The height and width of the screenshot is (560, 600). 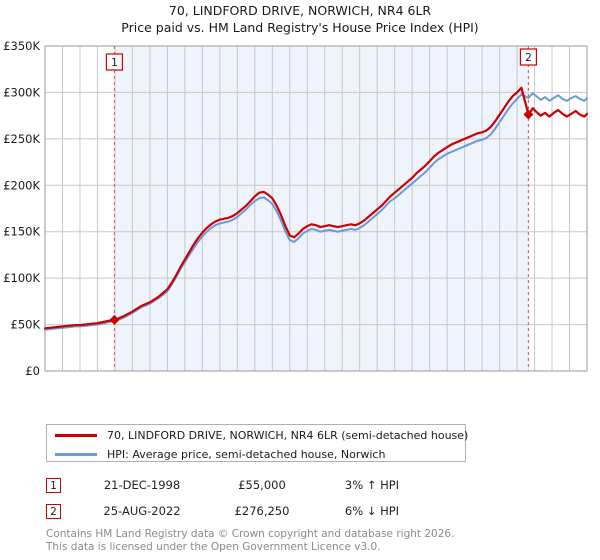 I want to click on y-axis-tick-label: £150K, so click(x=21, y=232).